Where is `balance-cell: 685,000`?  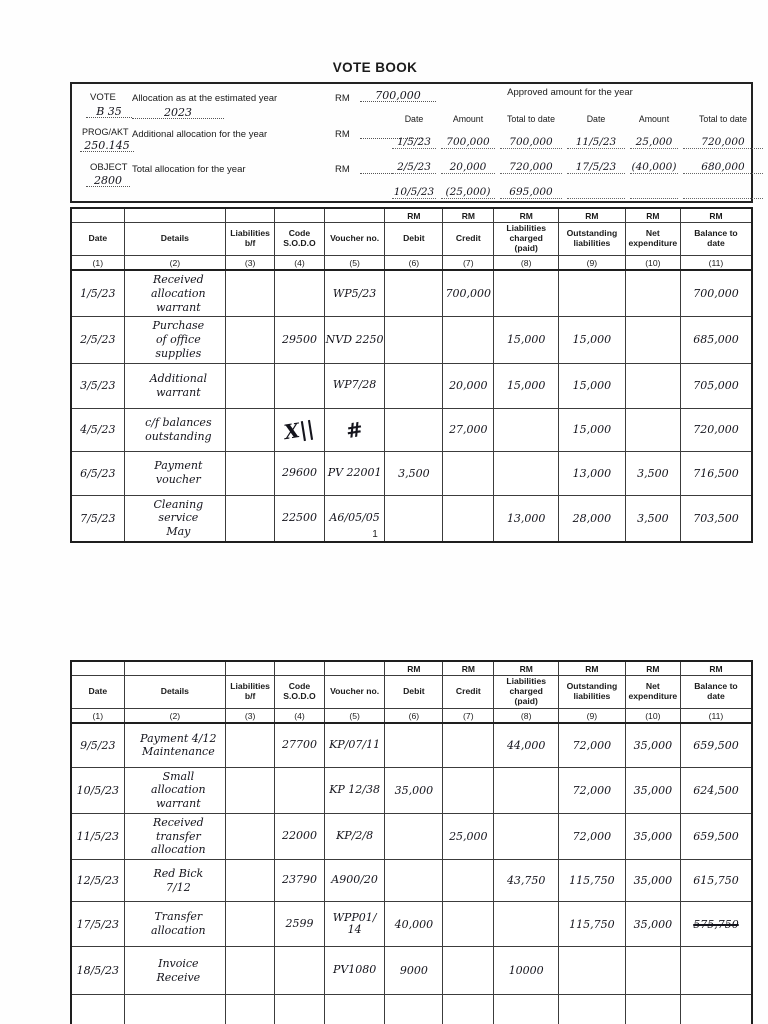 balance-cell: 685,000 is located at coordinates (716, 340).